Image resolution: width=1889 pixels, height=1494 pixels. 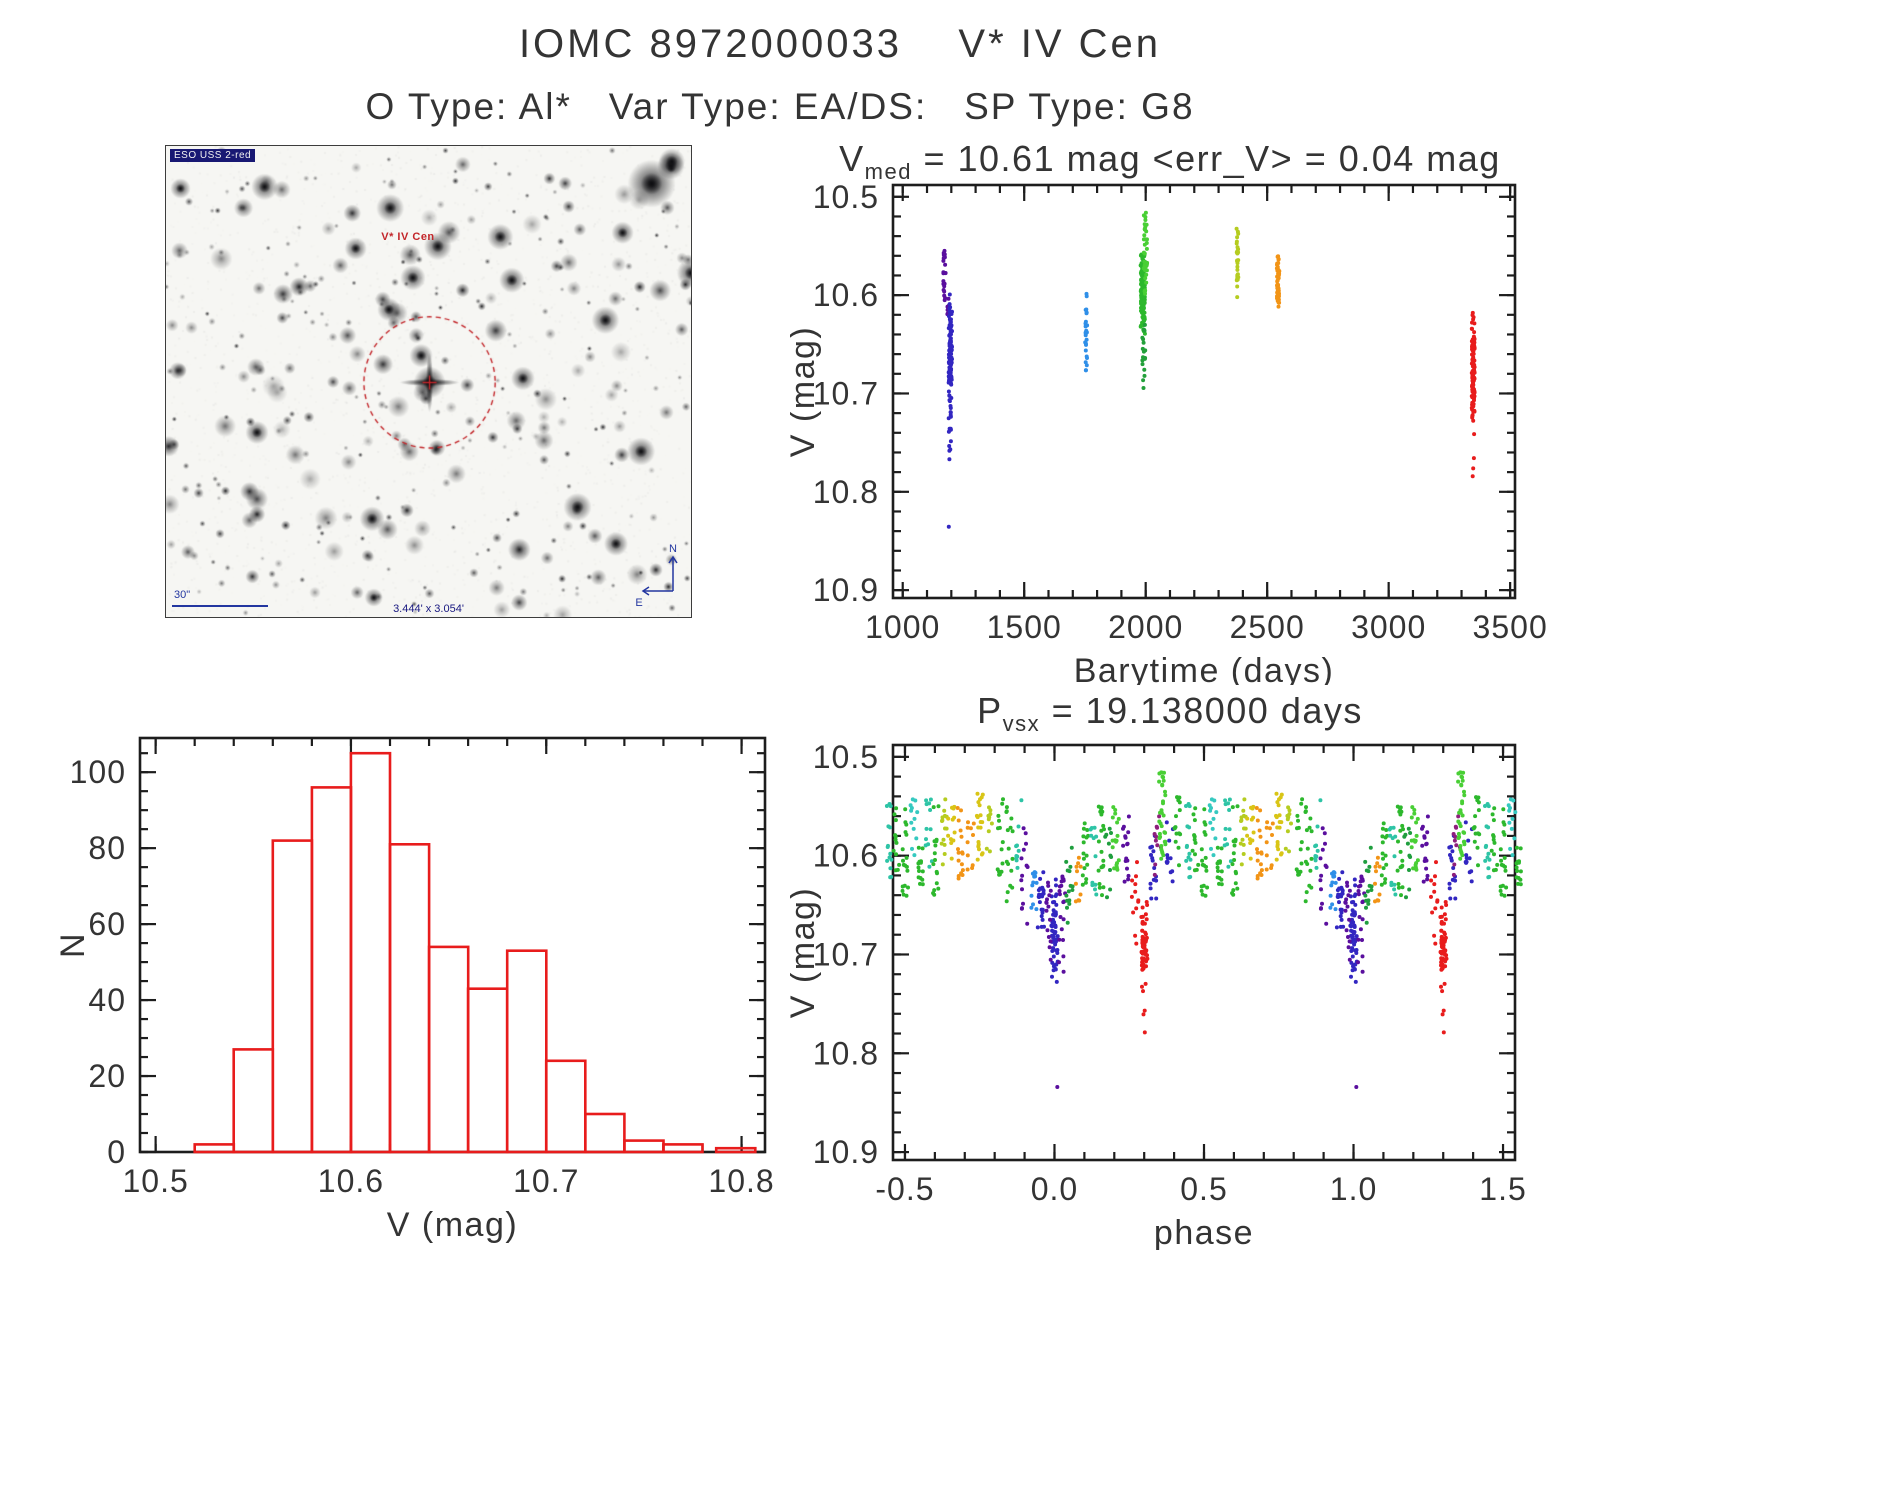 What do you see at coordinates (1388, 627) in the screenshot?
I see `x-tick-label: 3000` at bounding box center [1388, 627].